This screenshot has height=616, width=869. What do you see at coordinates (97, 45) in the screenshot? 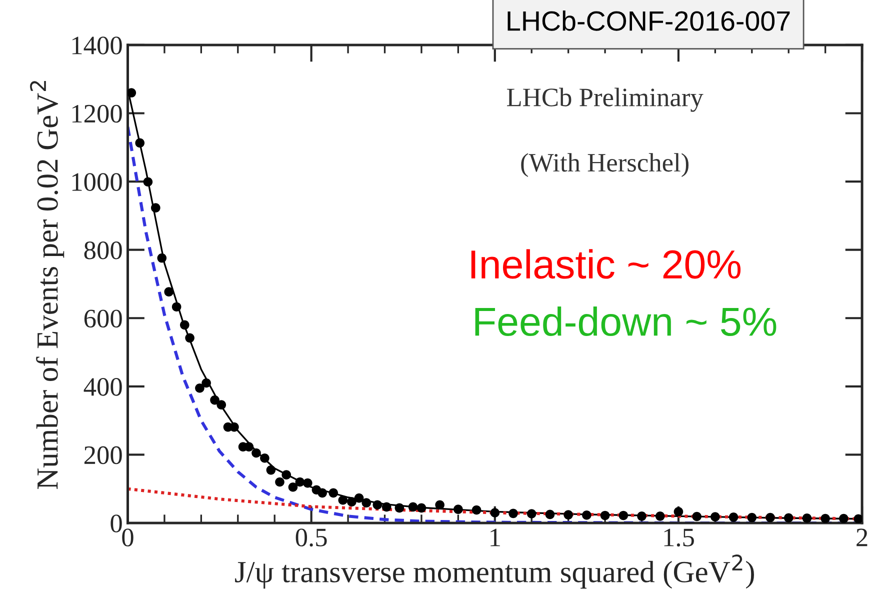
I see `y-tick-label: 1400` at bounding box center [97, 45].